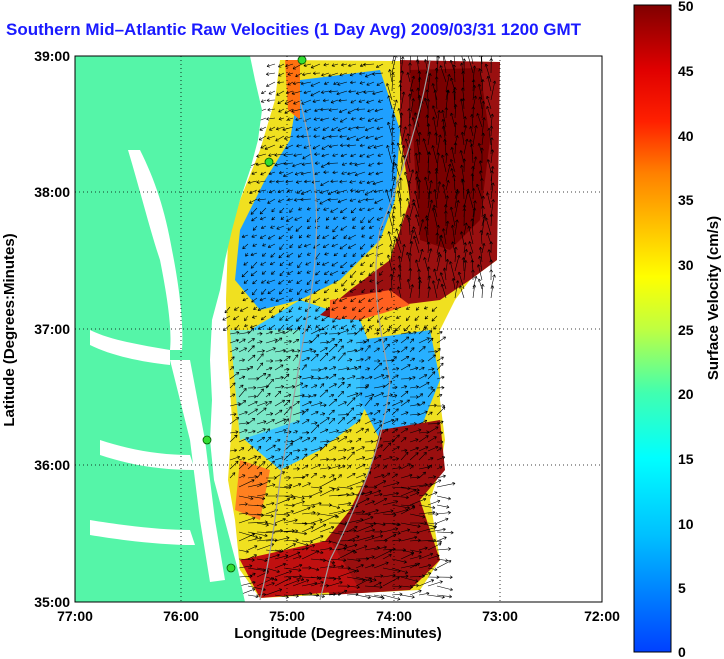 The image size is (724, 659). I want to click on x-tick-label: 74:00, so click(394, 616).